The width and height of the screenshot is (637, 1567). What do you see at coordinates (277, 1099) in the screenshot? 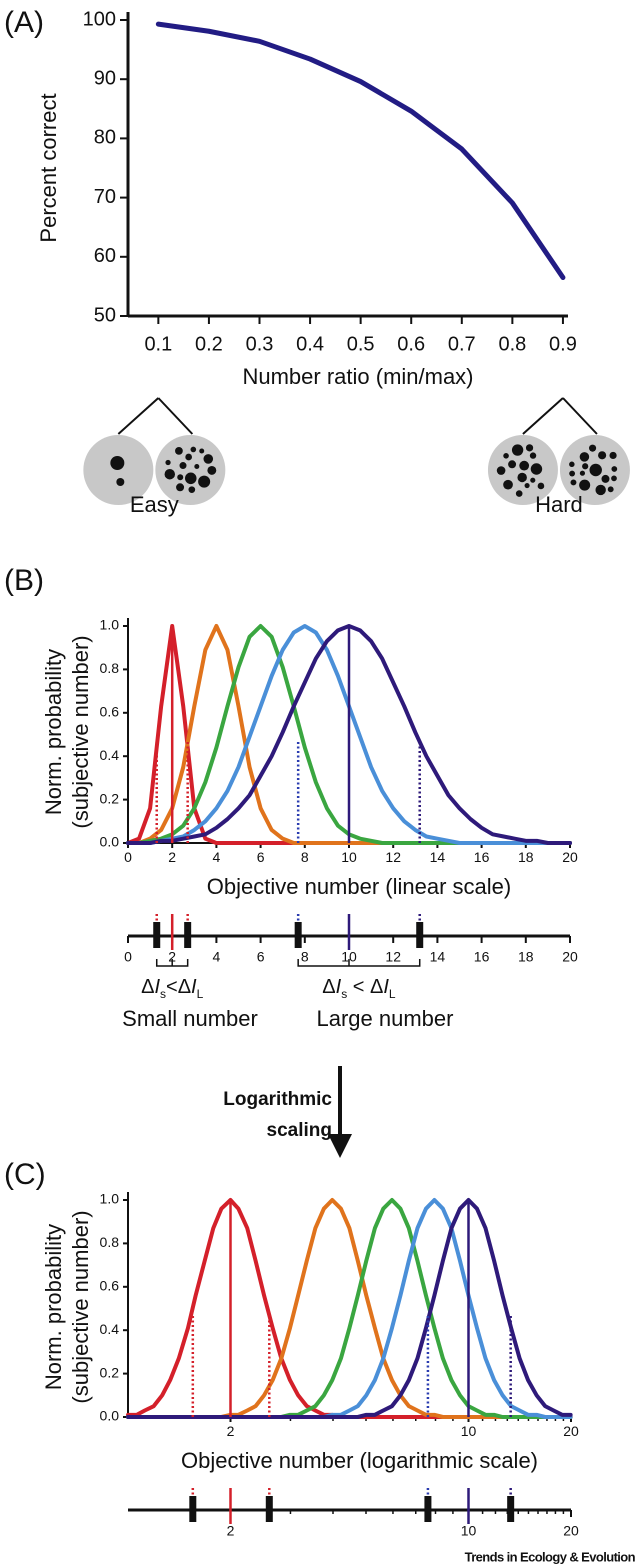
I see `transition-text: Logarithmic` at bounding box center [277, 1099].